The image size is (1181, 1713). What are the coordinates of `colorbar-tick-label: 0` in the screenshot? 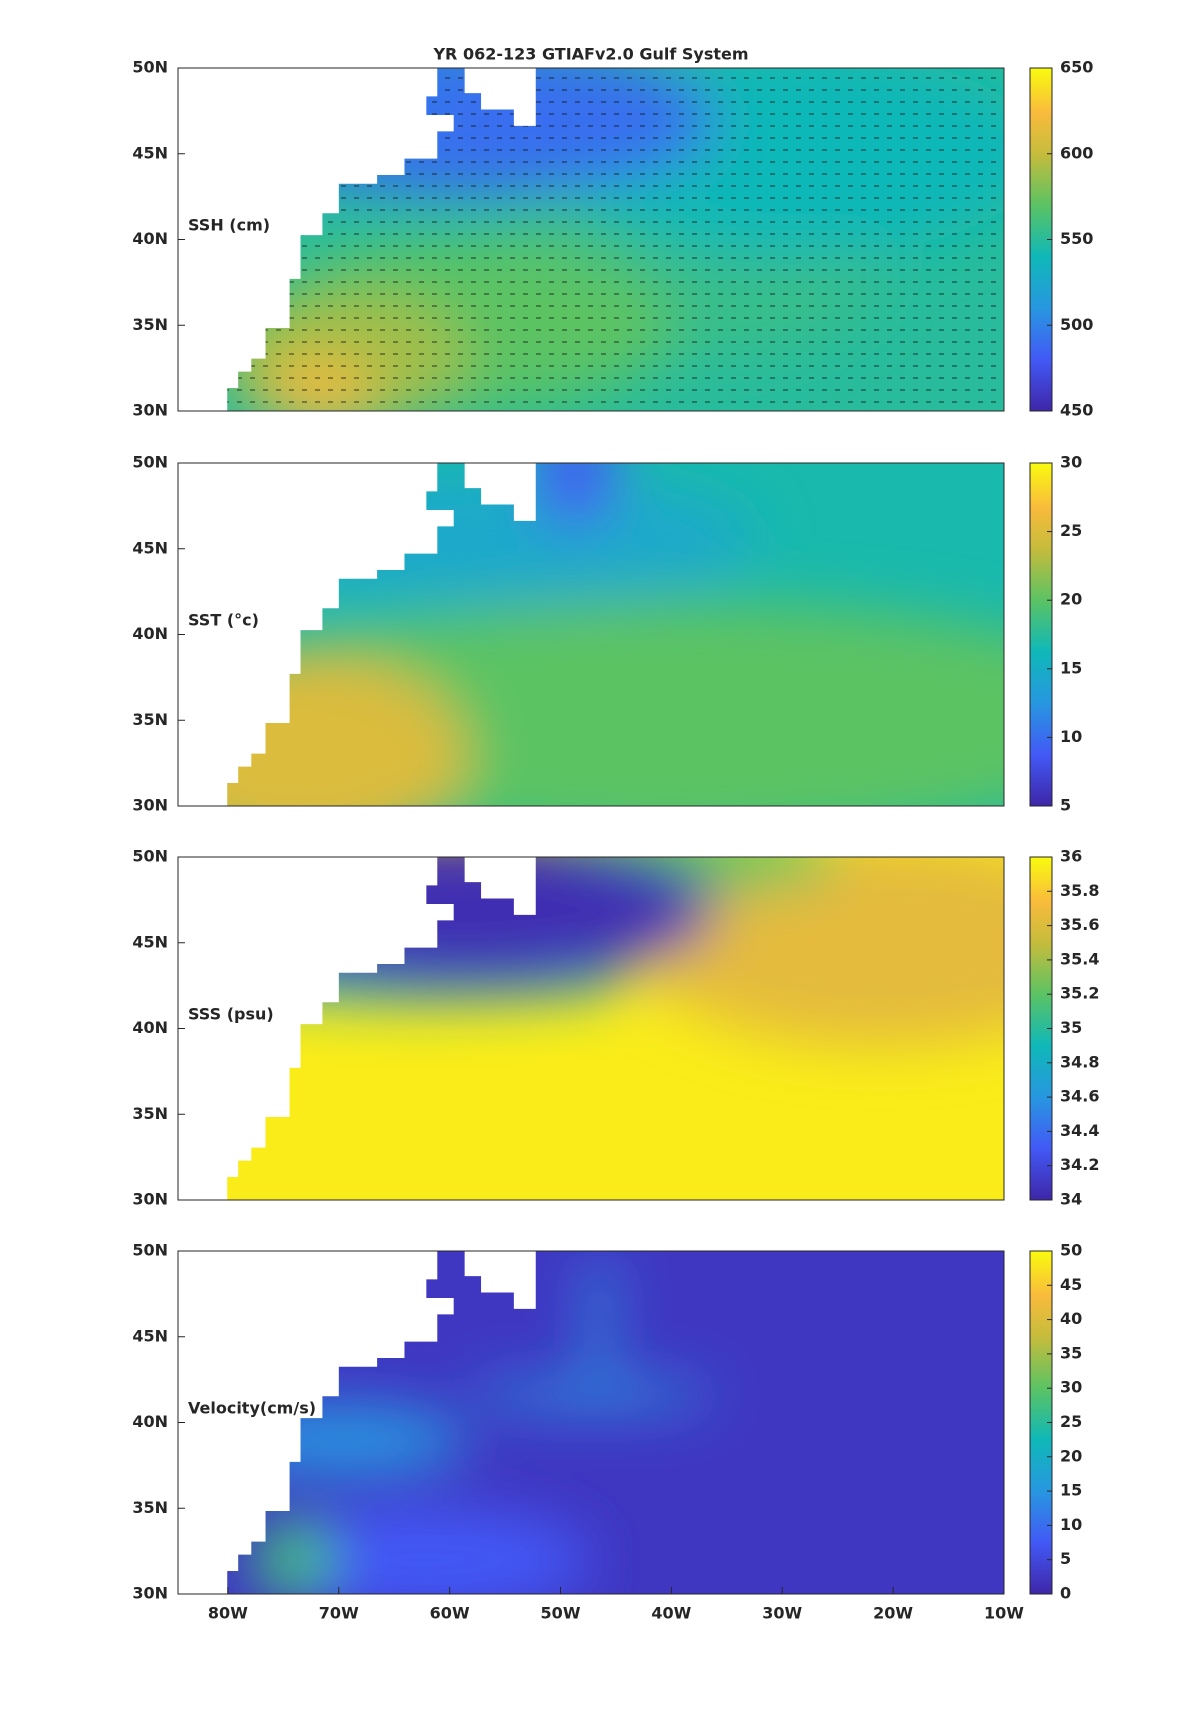 It's located at (1065, 1593).